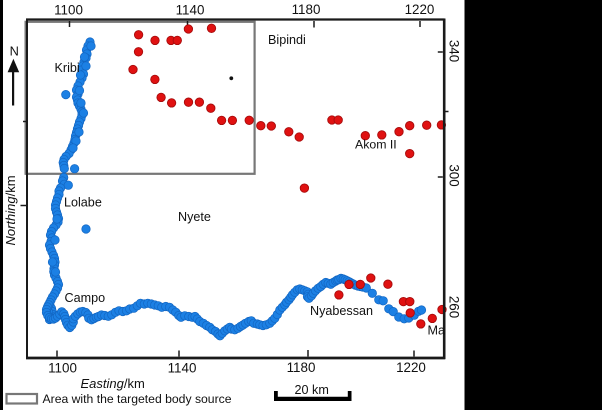  Describe the element at coordinates (194, 217) in the screenshot. I see `svg-text: Nyete` at that location.